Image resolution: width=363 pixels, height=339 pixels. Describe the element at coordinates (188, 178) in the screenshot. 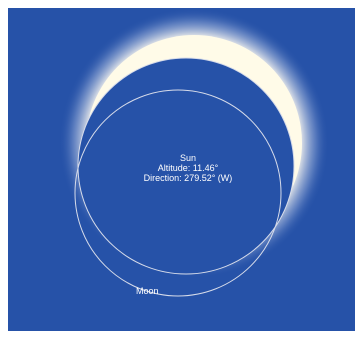

I see `sun-direction: Direction: 279.52° (W)` at that location.